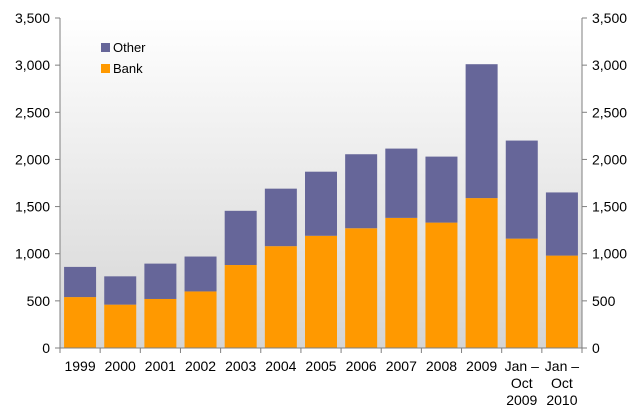 Image resolution: width=633 pixels, height=410 pixels. I want to click on y-tick-label-left-4: 2,000, so click(32, 159).